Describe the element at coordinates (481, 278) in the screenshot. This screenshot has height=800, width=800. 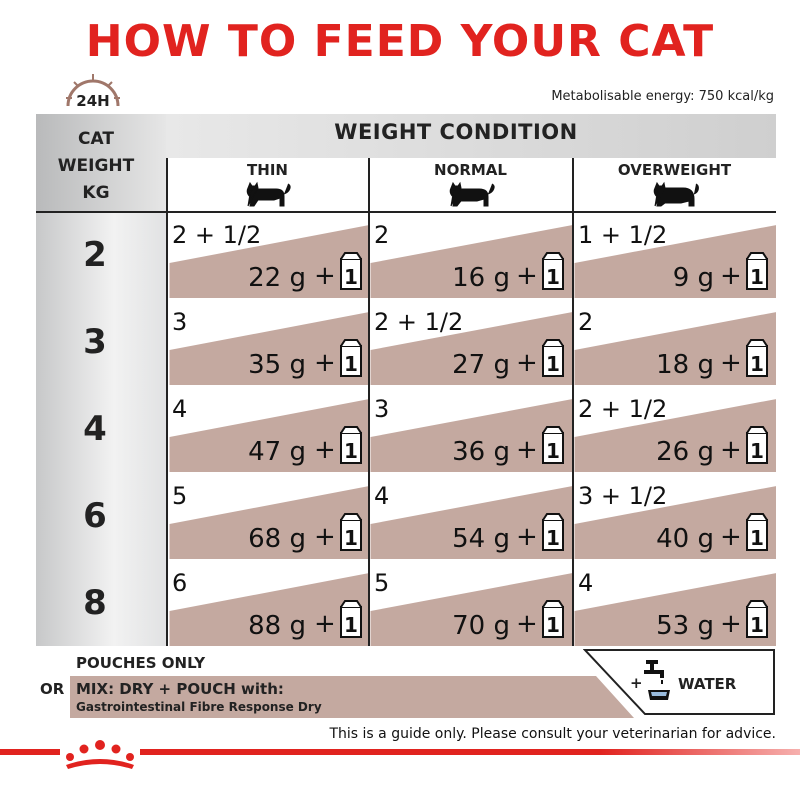
I see `dry-amount: 16 g` at that location.